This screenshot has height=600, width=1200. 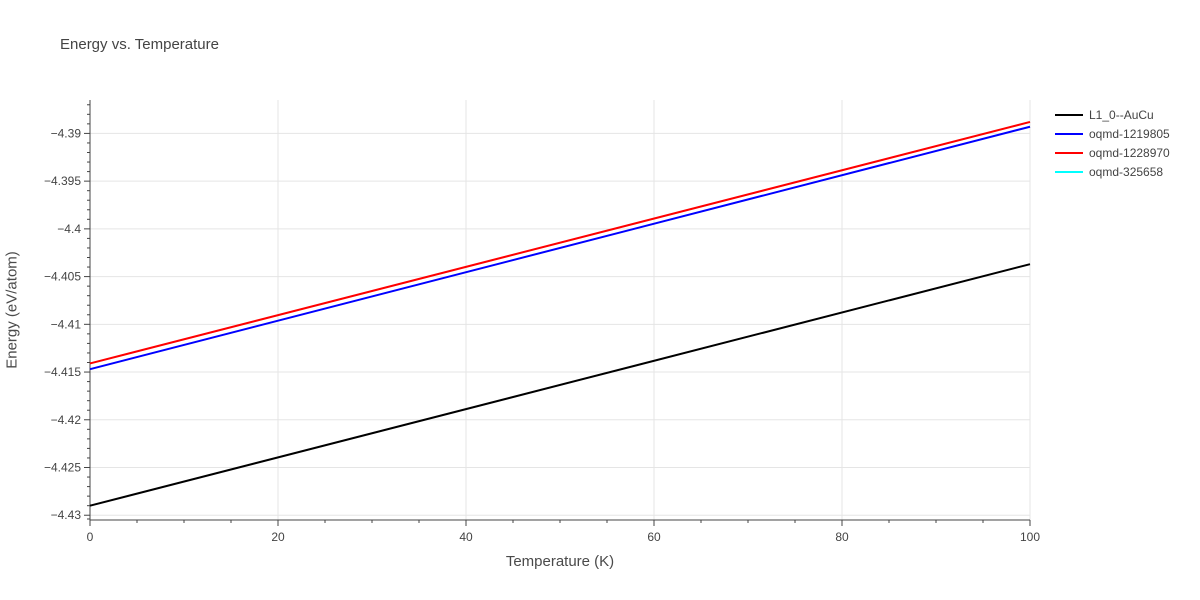 I want to click on legend-label: oqmd-1219805, so click(x=1129, y=134).